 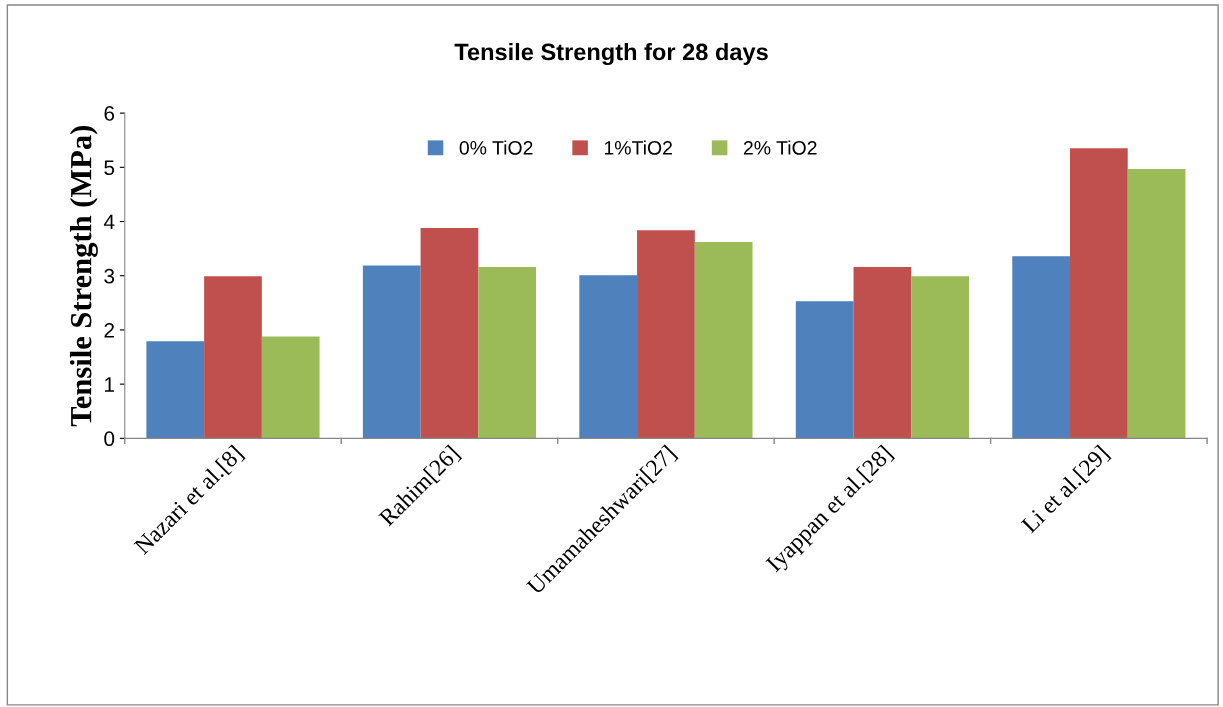 I want to click on legend-label: 2% TiO2, so click(x=780, y=147).